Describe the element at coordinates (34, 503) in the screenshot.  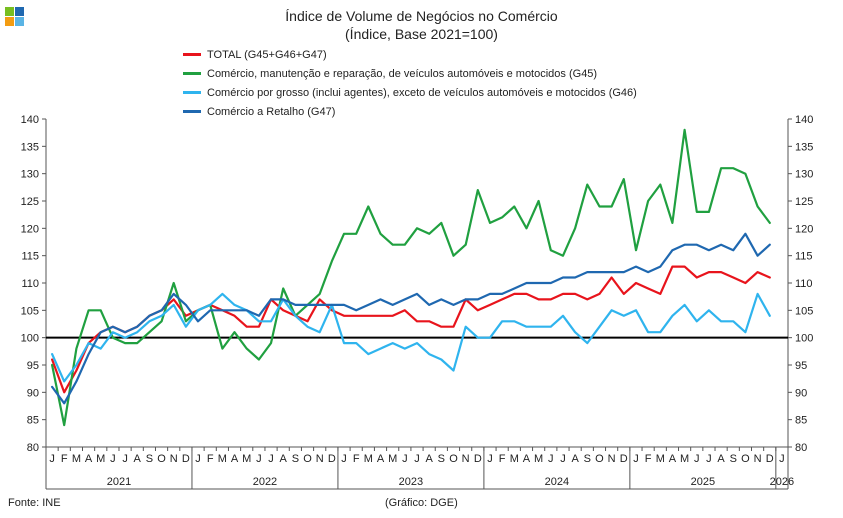
I see `source-note: Fonte: INE` at that location.